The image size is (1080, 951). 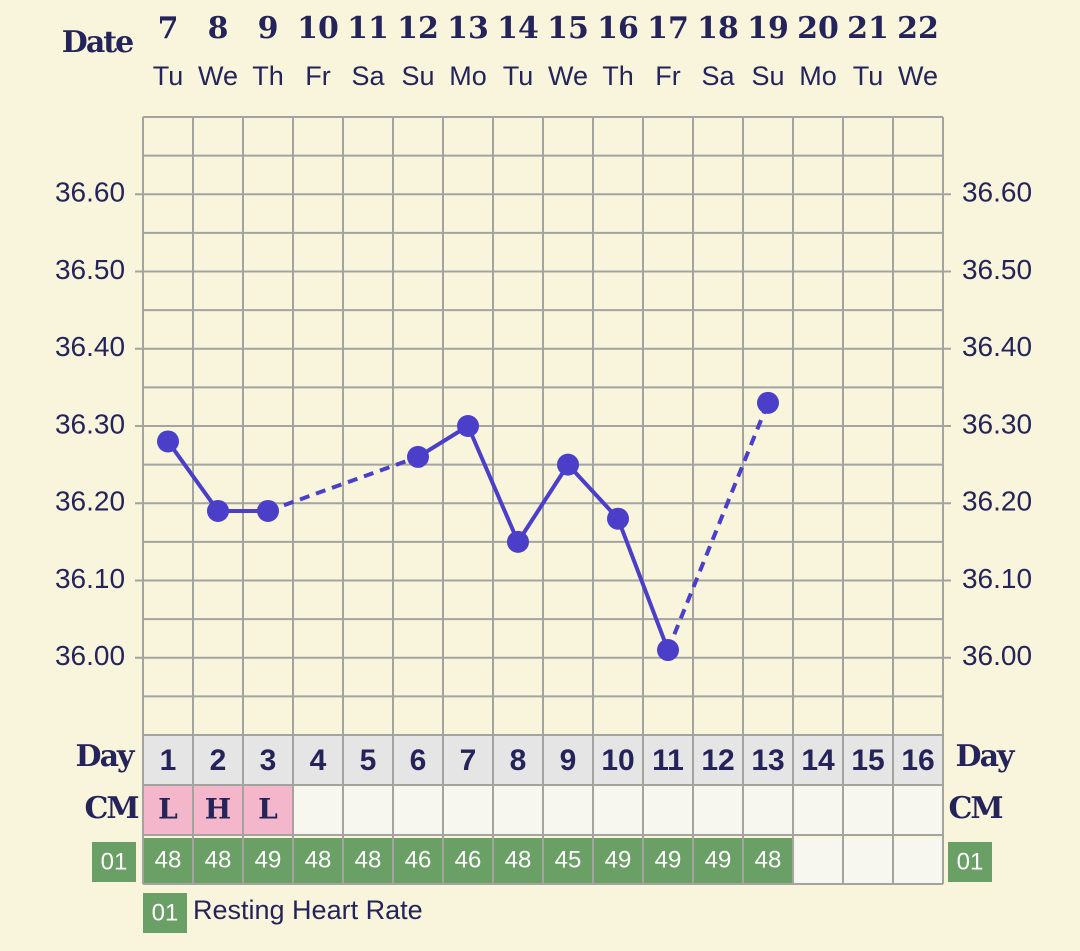 I want to click on gap-connector, so click(x=718, y=526).